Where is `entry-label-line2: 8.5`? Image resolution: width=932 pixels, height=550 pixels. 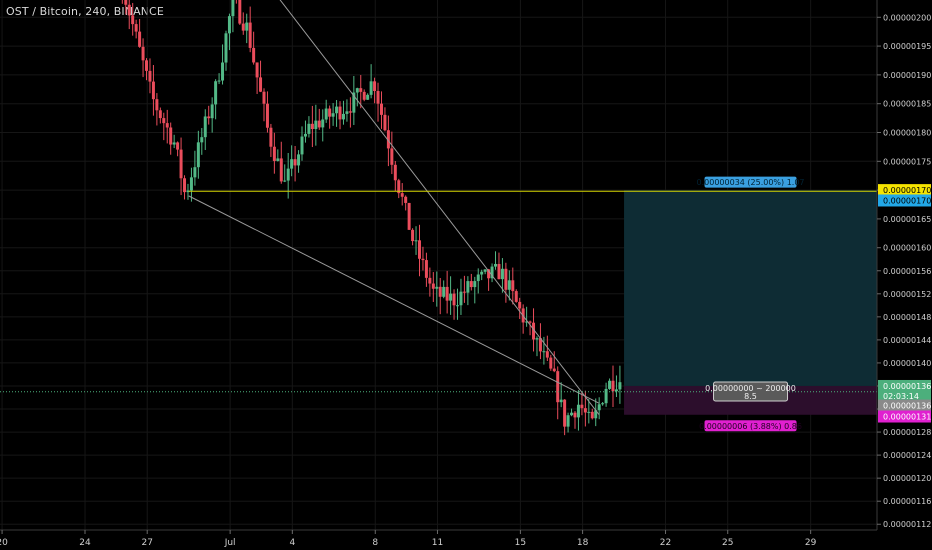
entry-label-line2: 8.5 is located at coordinates (750, 396).